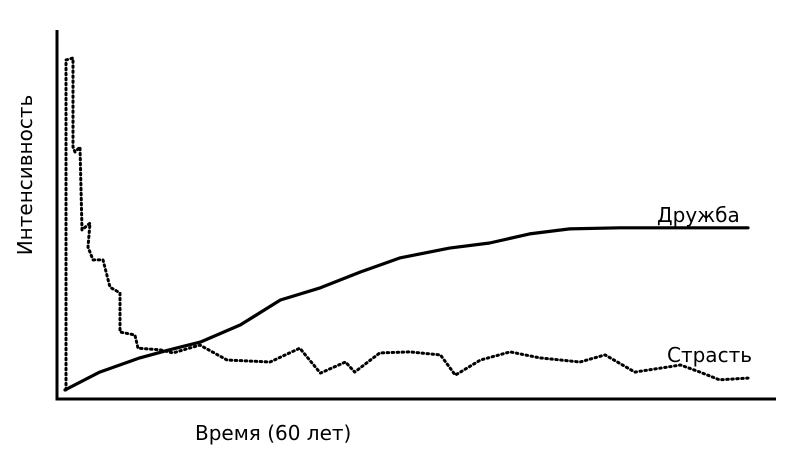 Image resolution: width=790 pixels, height=461 pixels. I want to click on x-axis-label: Время (60 лет), so click(273, 433).